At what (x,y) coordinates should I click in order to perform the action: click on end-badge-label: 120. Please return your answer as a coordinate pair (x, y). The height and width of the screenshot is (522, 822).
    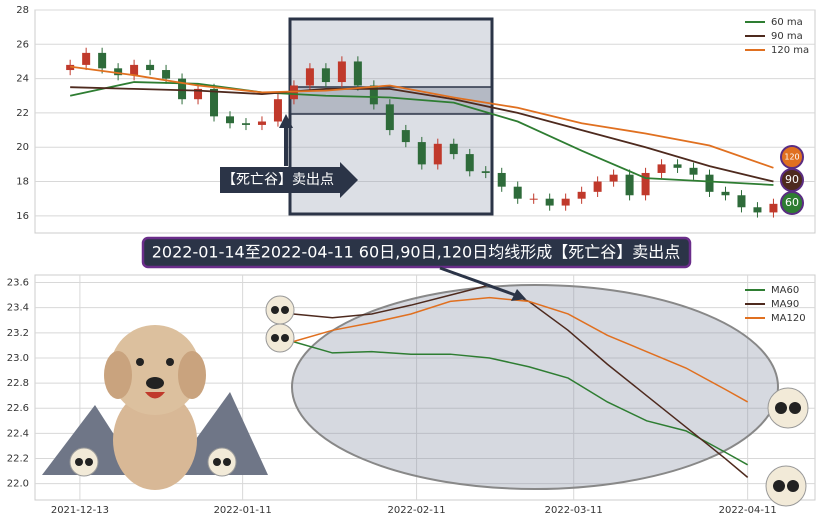
    Looking at the image, I should click on (791, 157).